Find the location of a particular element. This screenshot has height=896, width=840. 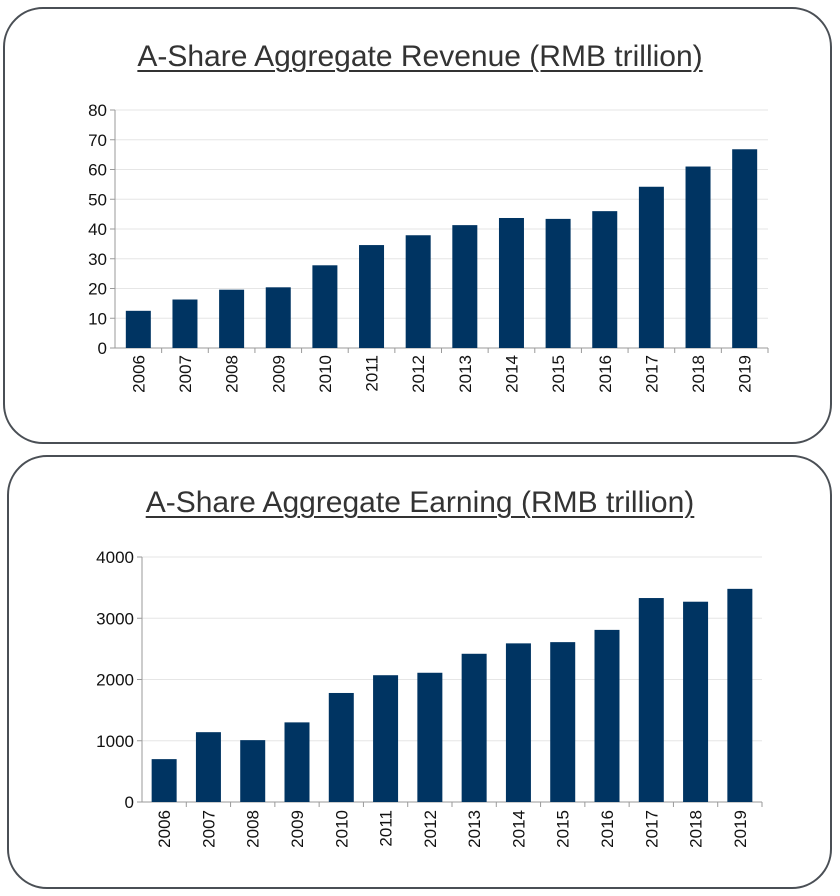

earning-x-tick-label: 2010 is located at coordinates (341, 829).